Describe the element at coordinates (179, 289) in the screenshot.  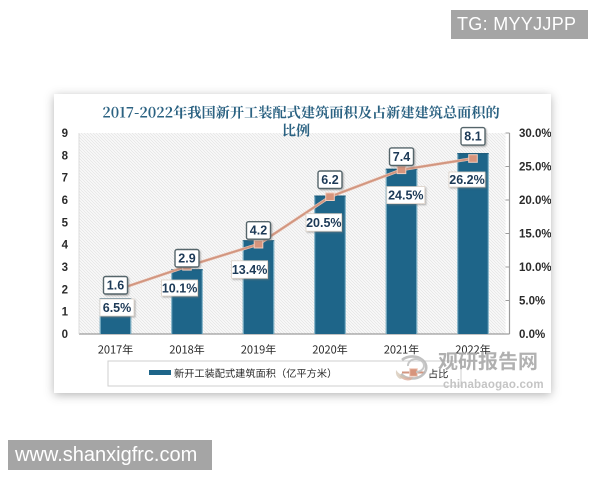
I see `svg-text: 10.1%` at that location.